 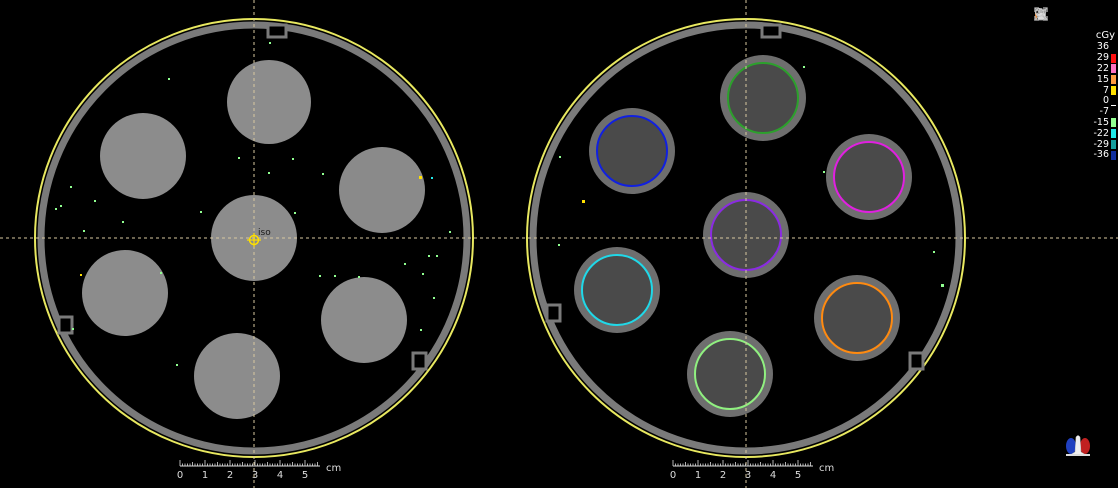 What do you see at coordinates (1102, 58) in the screenshot?
I see `legend-value: 29` at bounding box center [1102, 58].